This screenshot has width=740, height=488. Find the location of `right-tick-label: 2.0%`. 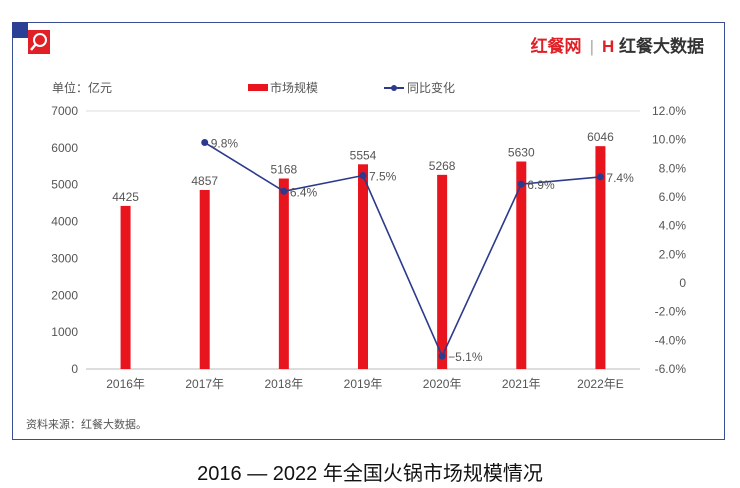

right-tick-label: 2.0% is located at coordinates (673, 254).